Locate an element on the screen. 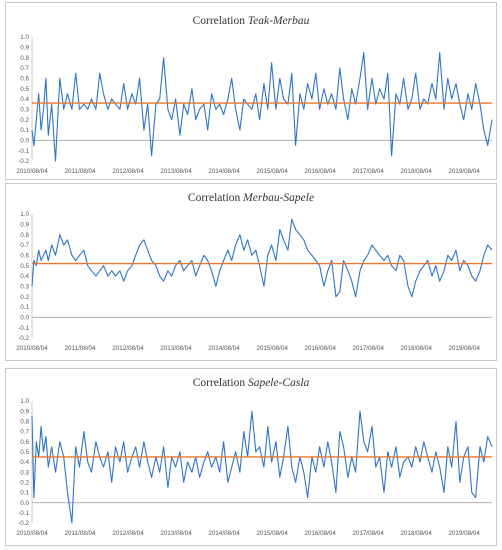  chart-title: Correlation Teak-Merbau is located at coordinates (251, 21).